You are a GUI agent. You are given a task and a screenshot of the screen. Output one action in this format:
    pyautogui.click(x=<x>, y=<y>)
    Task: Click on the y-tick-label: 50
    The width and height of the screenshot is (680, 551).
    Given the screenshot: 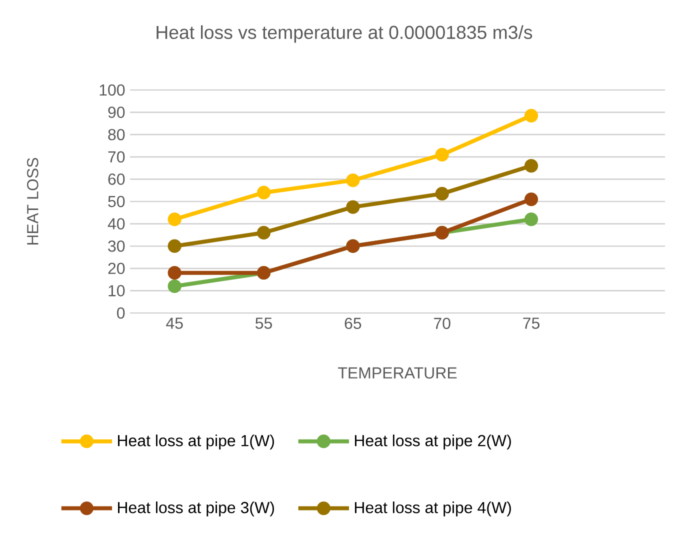 What is the action you would take?
    pyautogui.click(x=116, y=202)
    